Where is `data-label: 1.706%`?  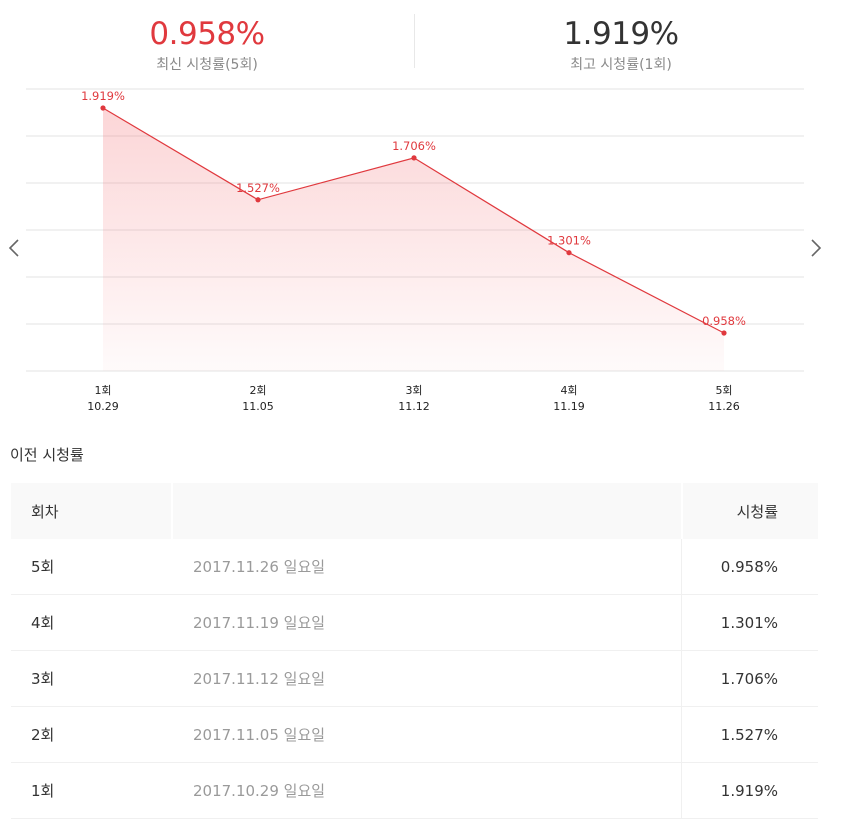
data-label: 1.706% is located at coordinates (414, 146).